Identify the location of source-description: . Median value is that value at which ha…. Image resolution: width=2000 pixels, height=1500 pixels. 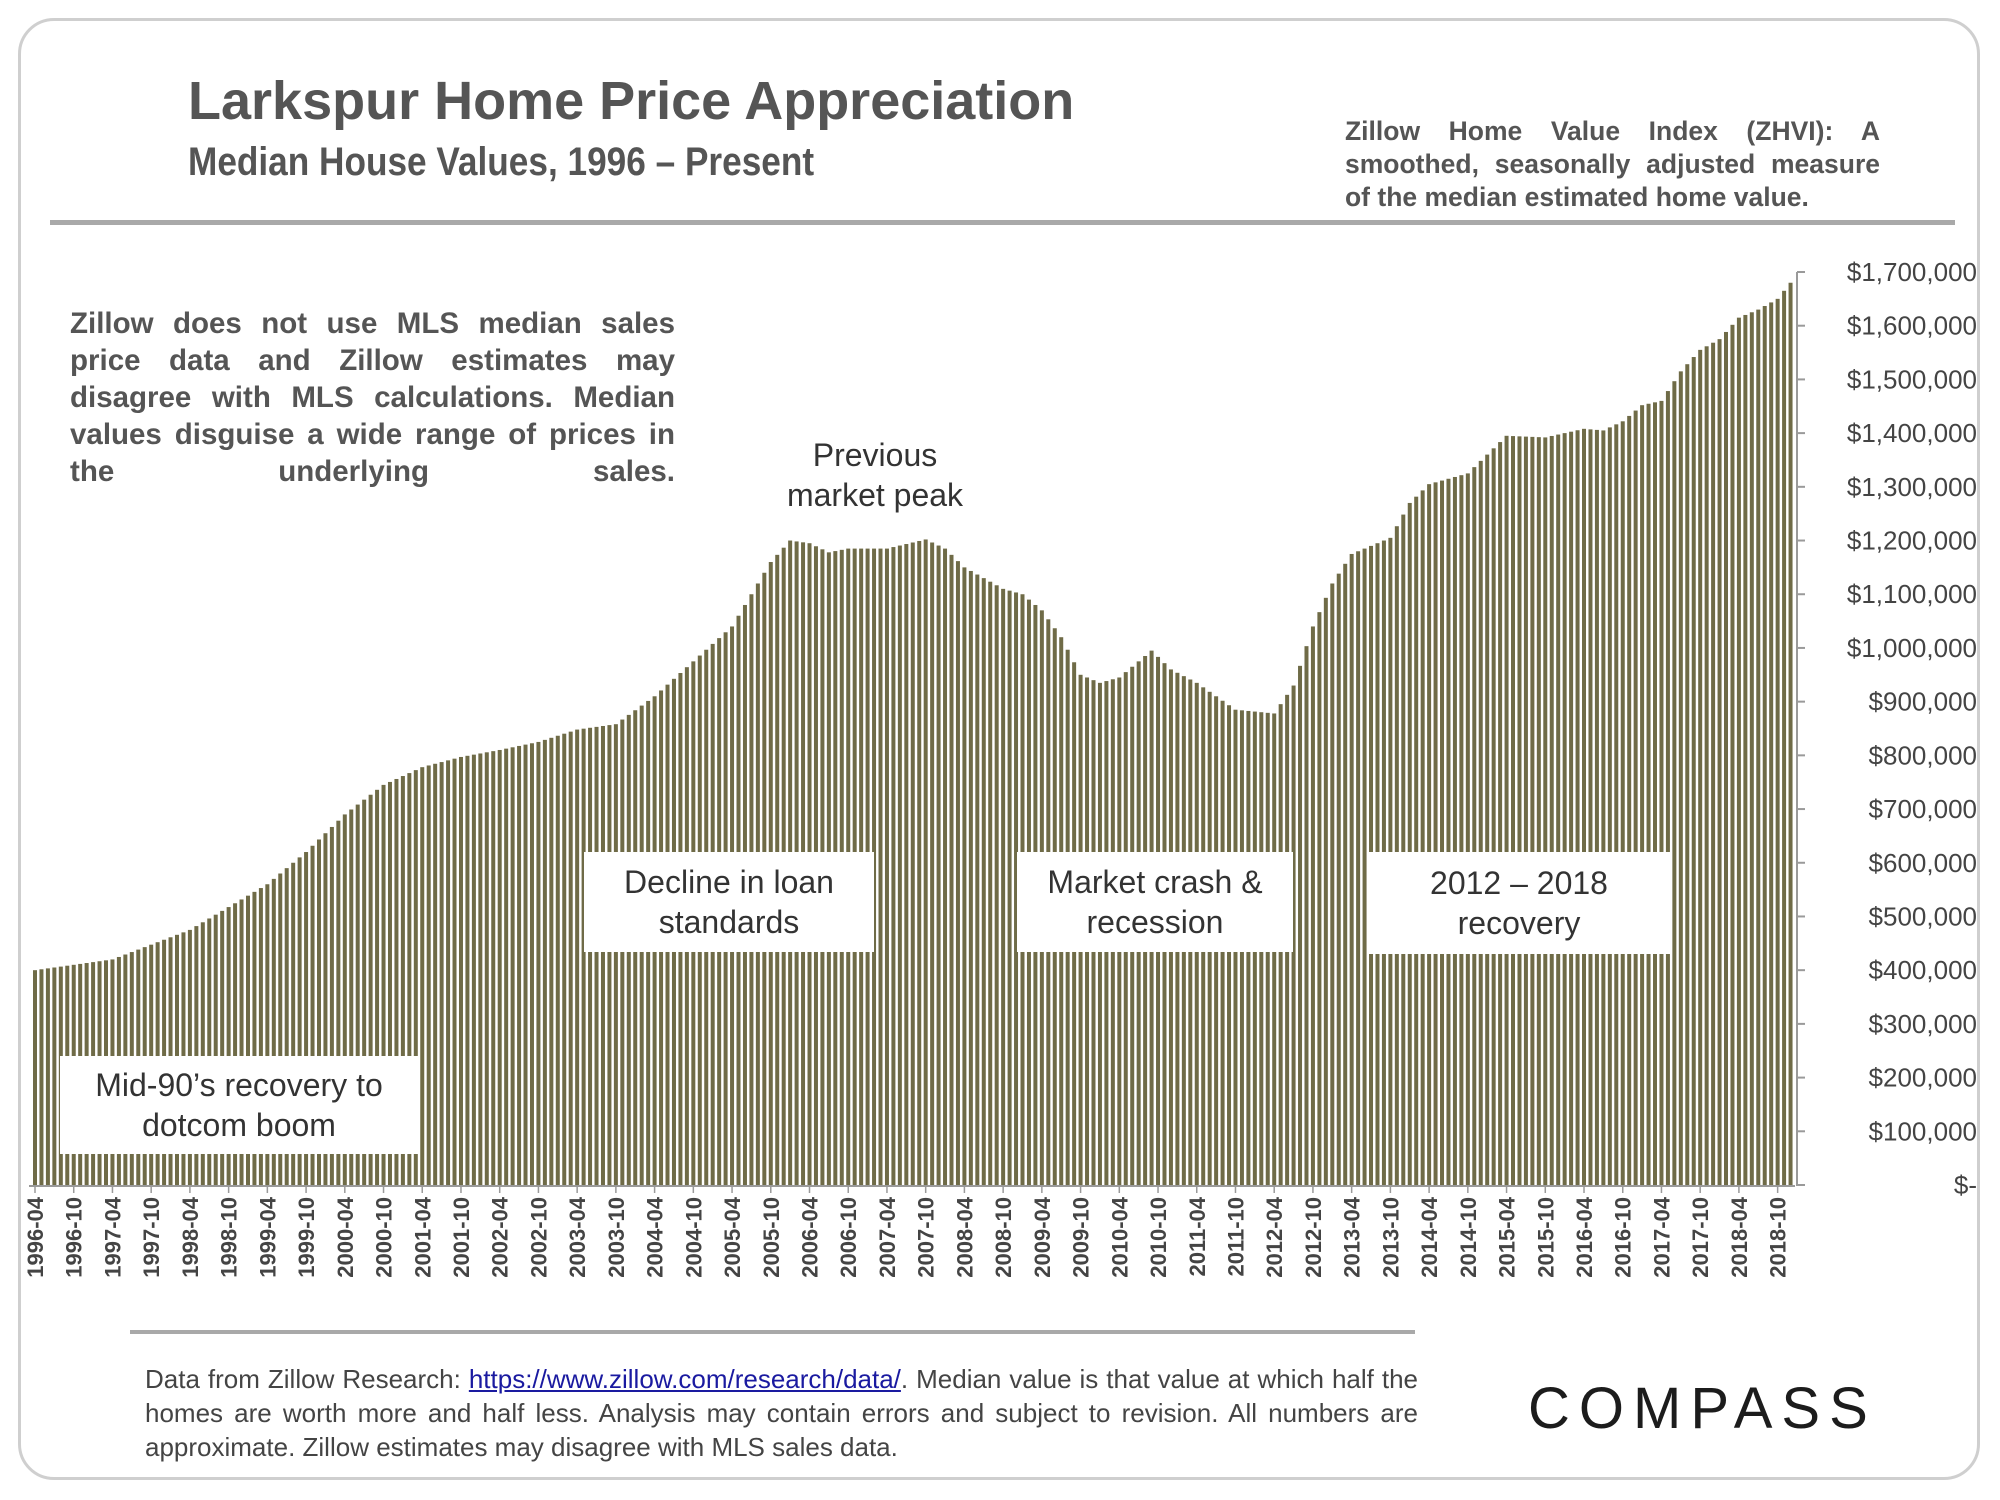
(782, 1413).